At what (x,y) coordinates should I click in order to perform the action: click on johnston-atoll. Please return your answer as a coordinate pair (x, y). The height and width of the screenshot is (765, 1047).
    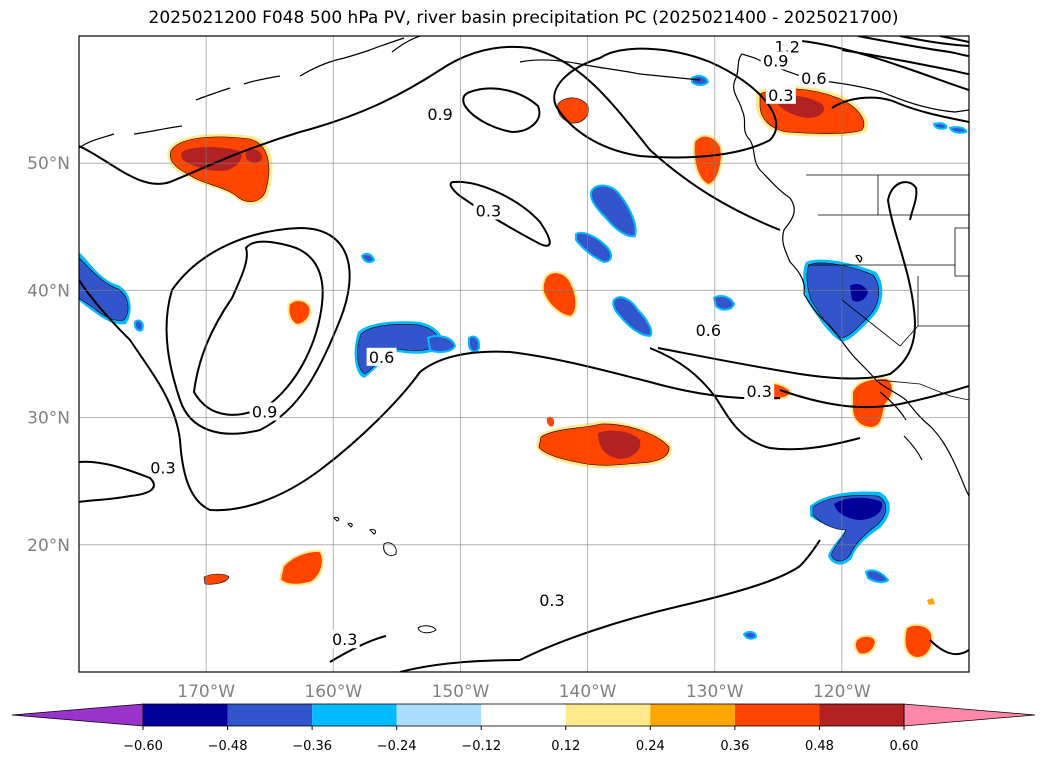
    Looking at the image, I should click on (427, 629).